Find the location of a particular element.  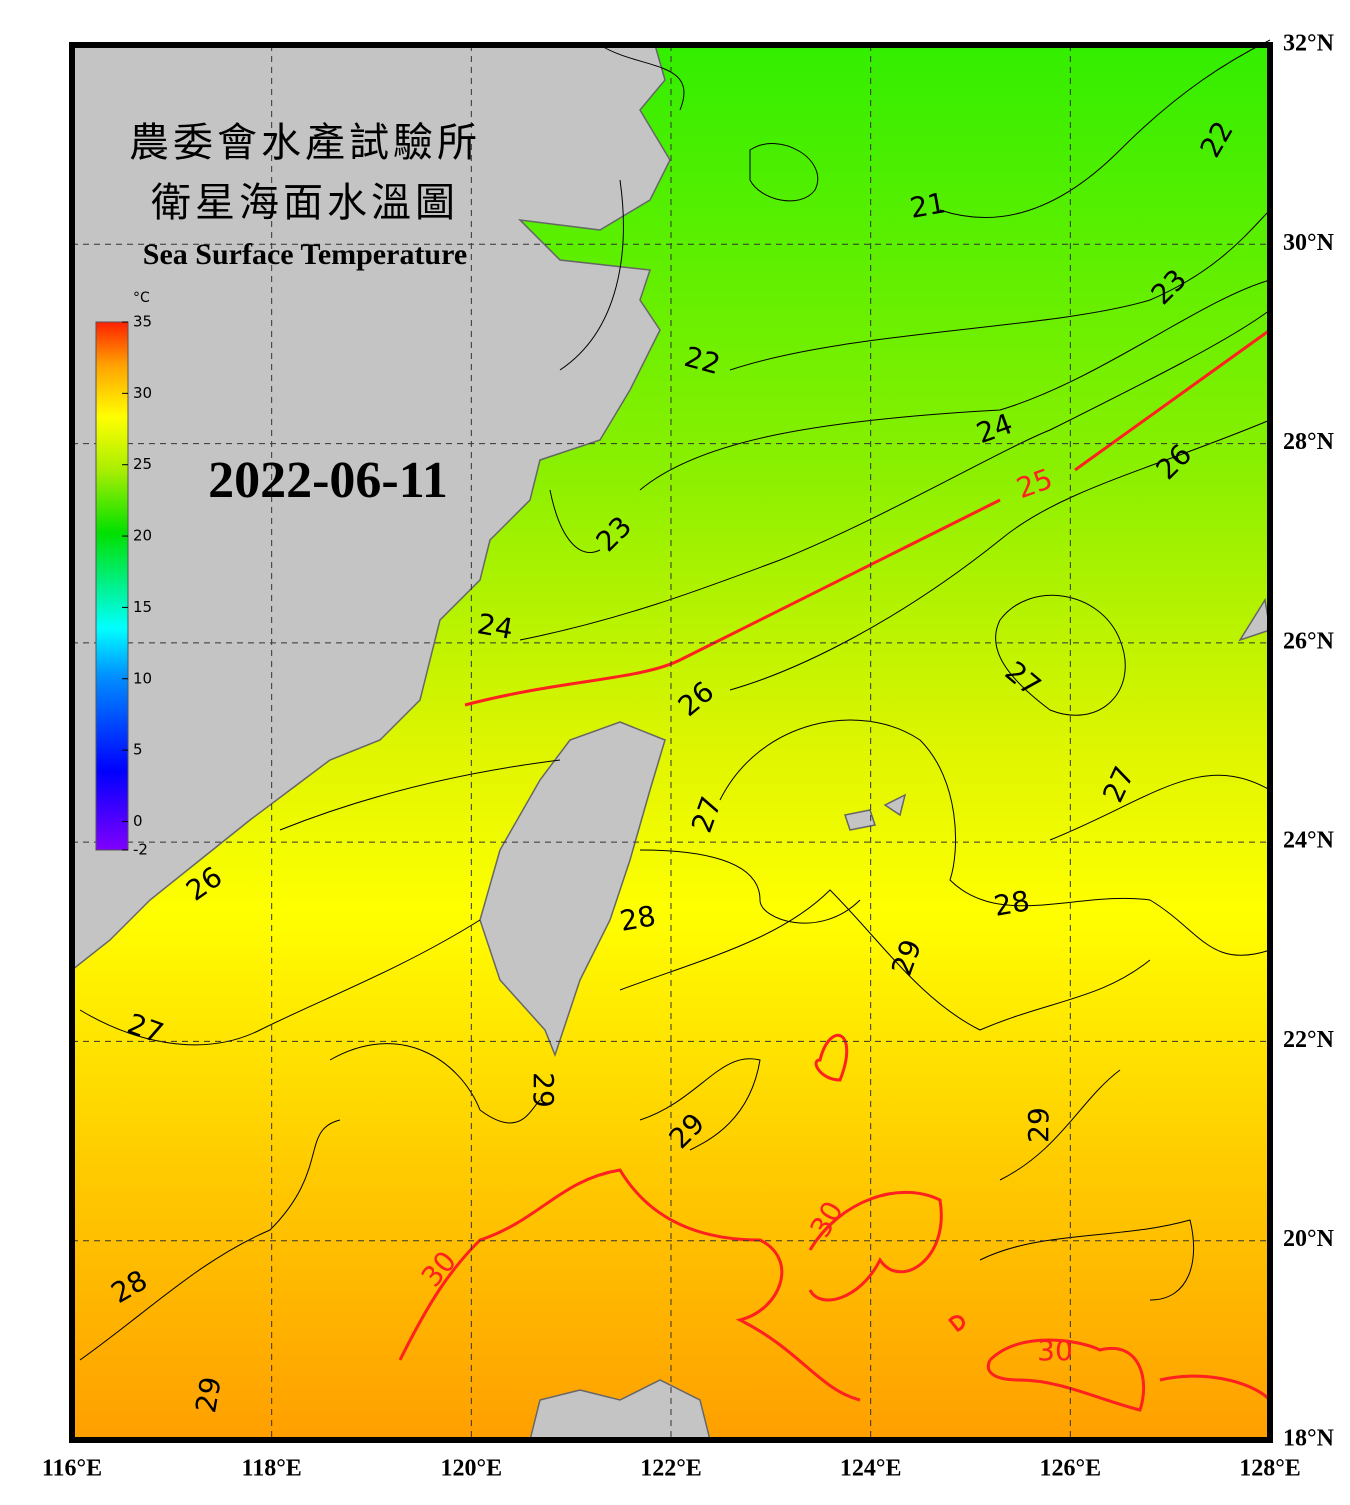

contour-label: 21 is located at coordinates (927, 205).